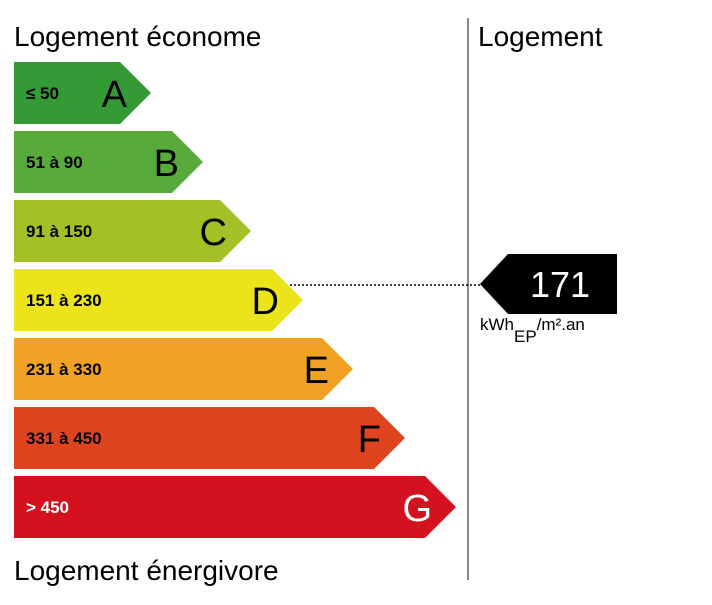  I want to click on band-range: 151 à 230, so click(64, 300).